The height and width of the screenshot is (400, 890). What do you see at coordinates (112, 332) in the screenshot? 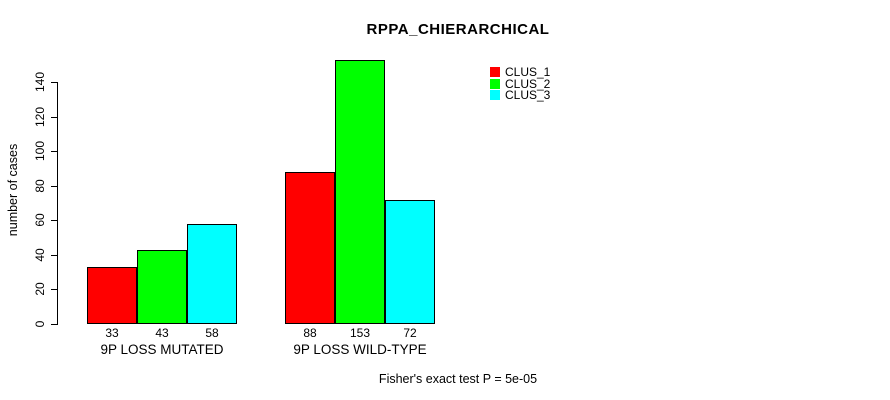
I see `bar-value-label: 33` at bounding box center [112, 332].